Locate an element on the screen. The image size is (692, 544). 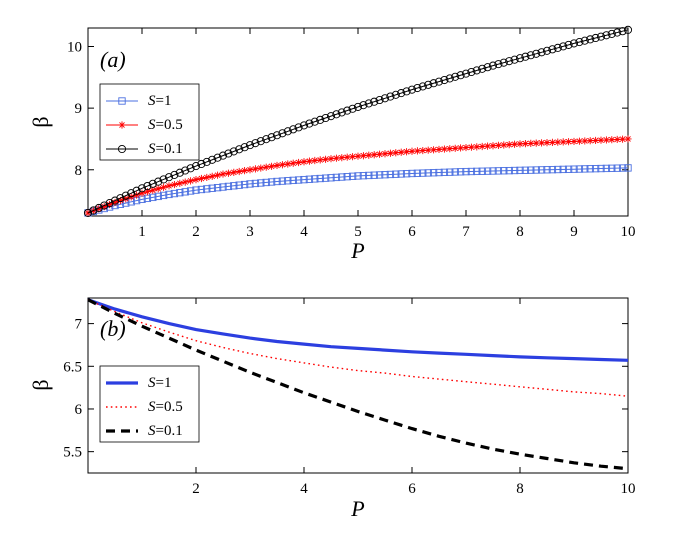
panel-b-legend-var-1: S is located at coordinates (152, 383).